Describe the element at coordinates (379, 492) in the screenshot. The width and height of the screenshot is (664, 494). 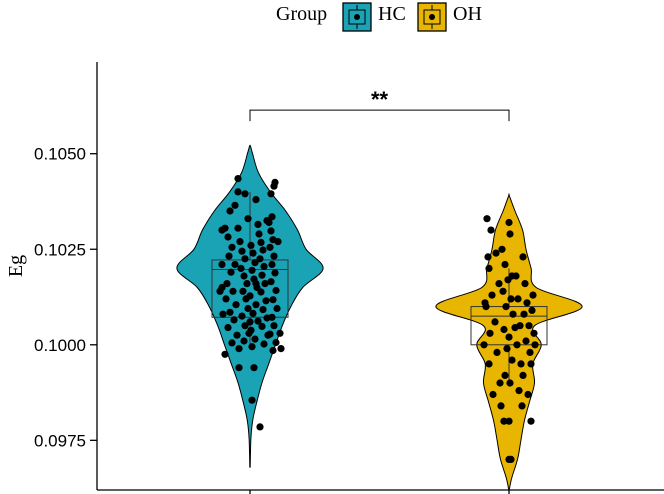
I see `x-ticks` at that location.